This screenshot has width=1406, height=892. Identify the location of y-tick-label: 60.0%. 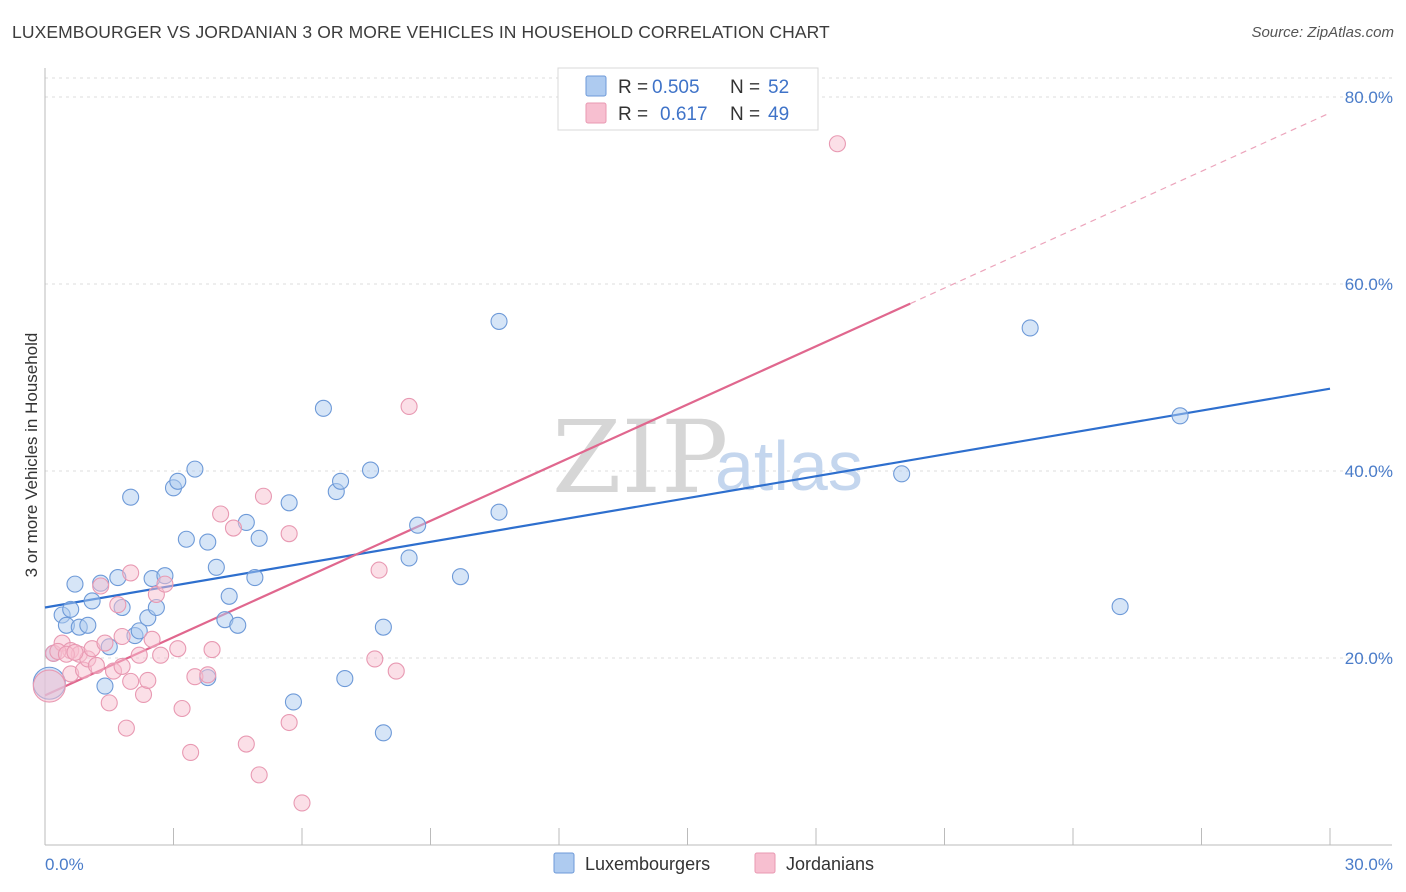
(1369, 284).